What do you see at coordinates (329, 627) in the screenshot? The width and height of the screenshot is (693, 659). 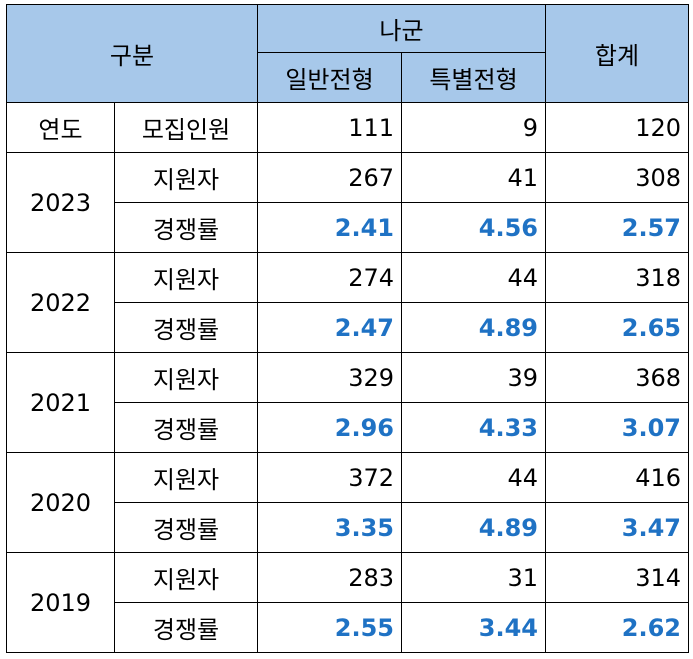 I see `ratio-general: 2.55` at bounding box center [329, 627].